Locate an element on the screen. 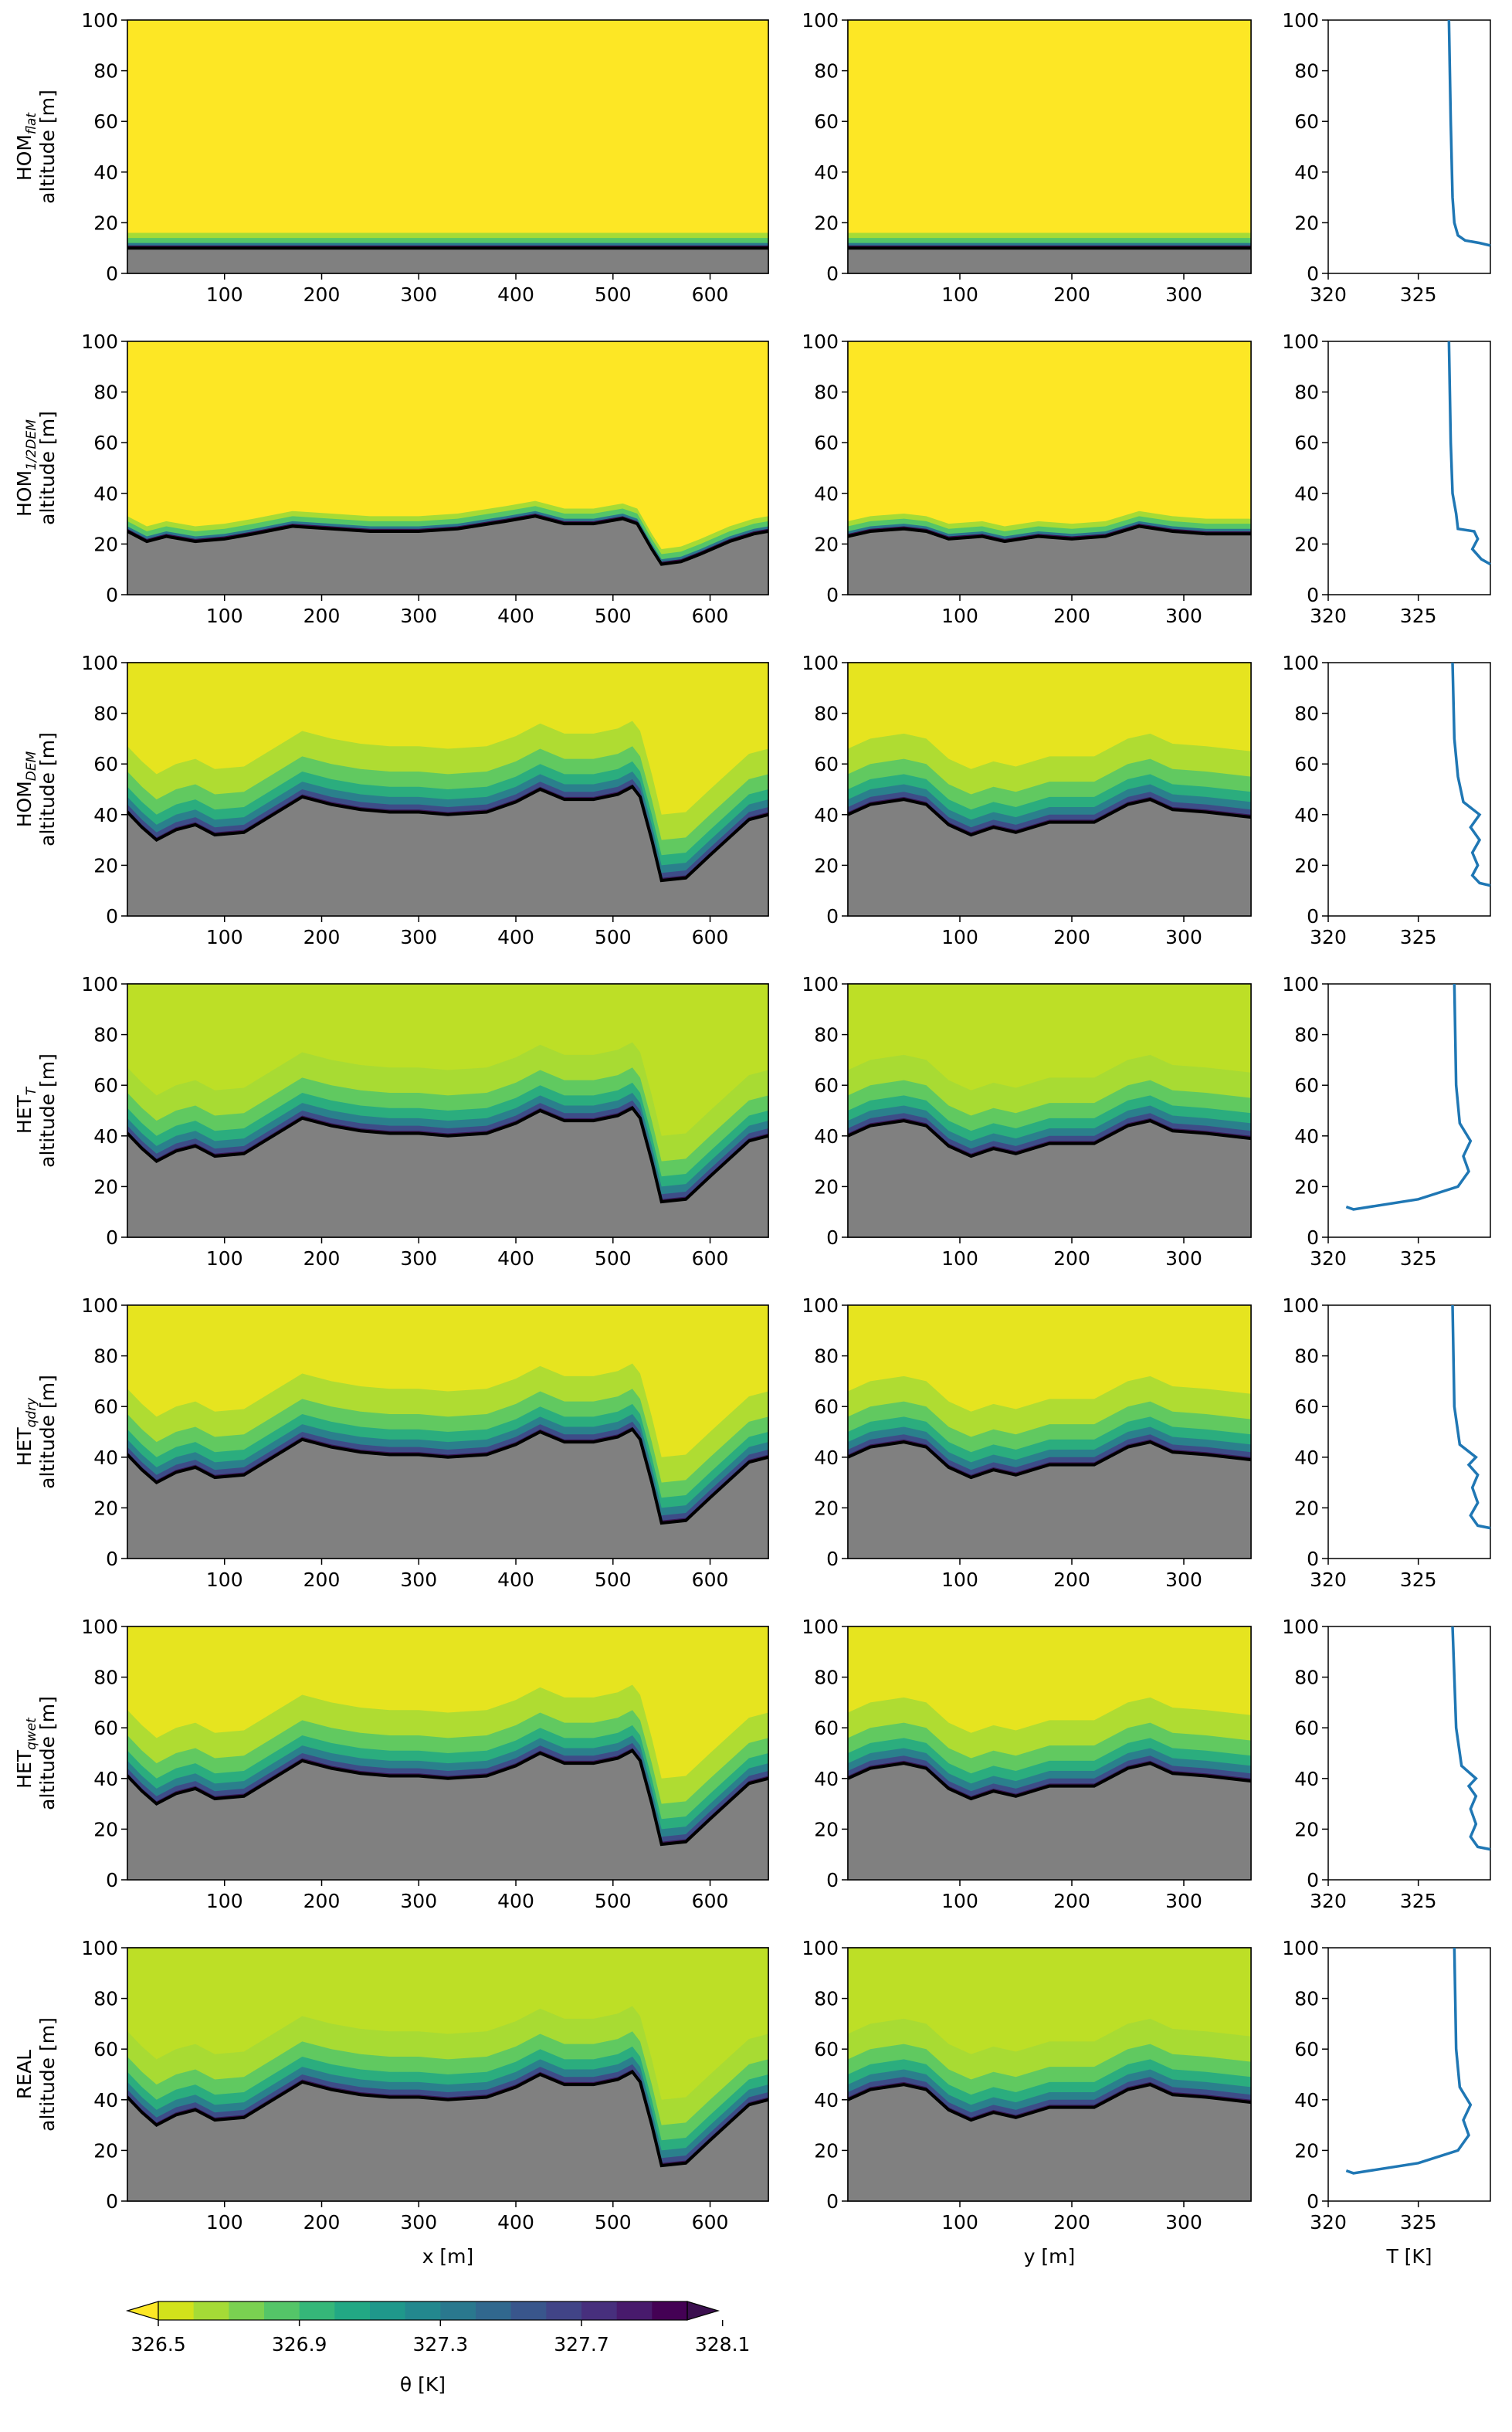  row-label: HETT is located at coordinates (26, 1110).